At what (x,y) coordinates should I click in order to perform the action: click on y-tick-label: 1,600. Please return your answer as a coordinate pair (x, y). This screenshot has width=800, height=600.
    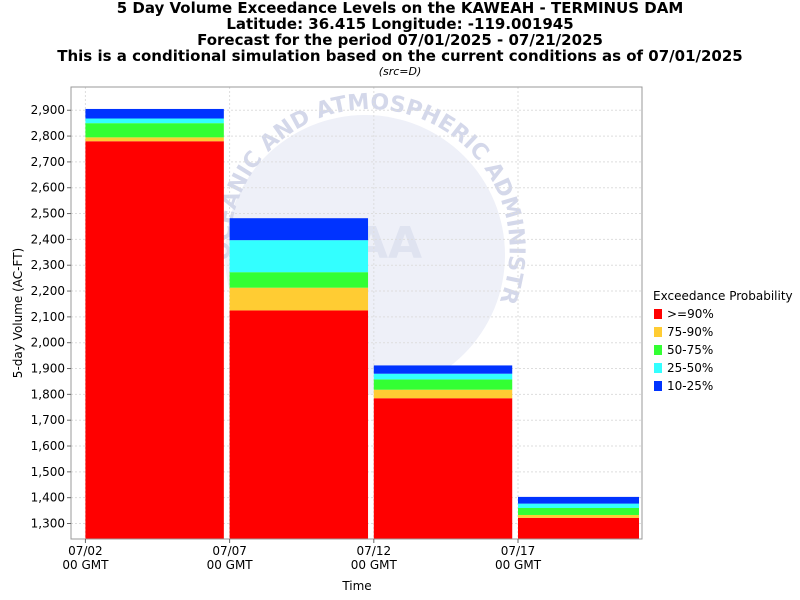
    Looking at the image, I should click on (48, 446).